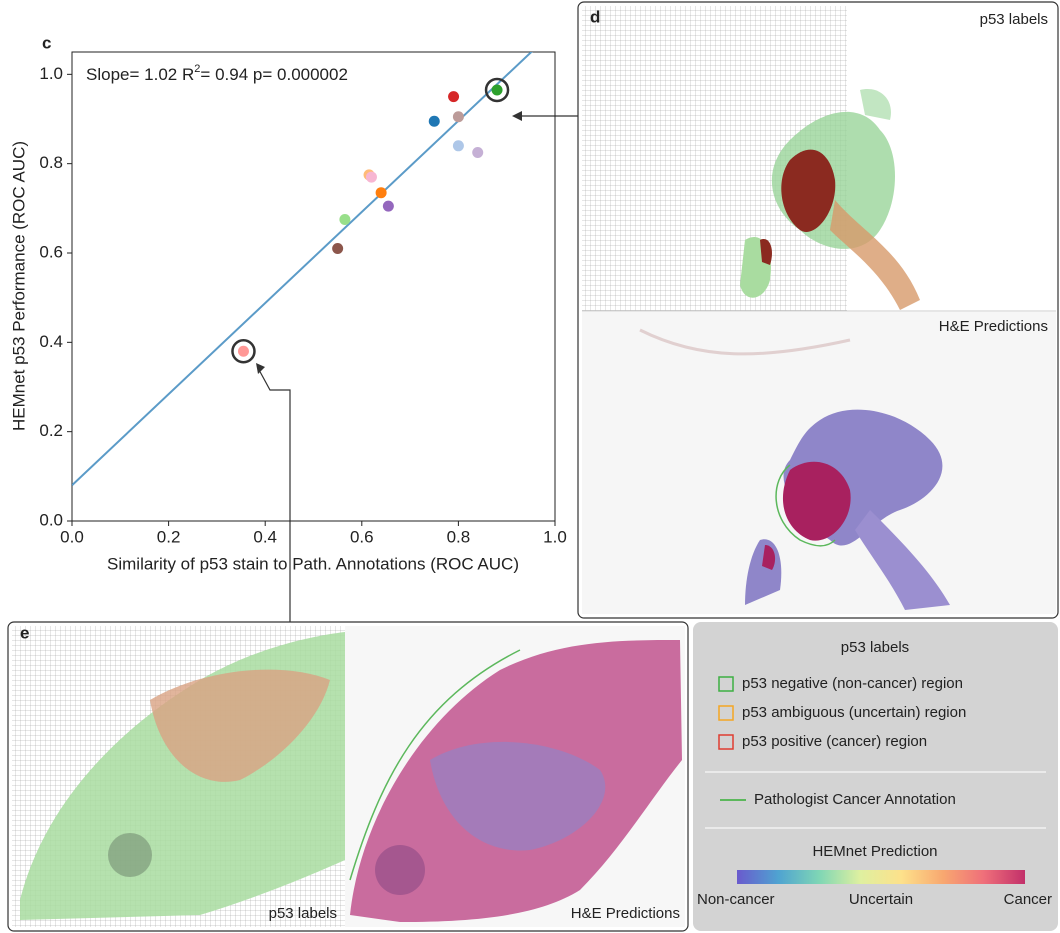 The image size is (1060, 933). What do you see at coordinates (595, 16) in the screenshot?
I see `panel-letter: d` at bounding box center [595, 16].